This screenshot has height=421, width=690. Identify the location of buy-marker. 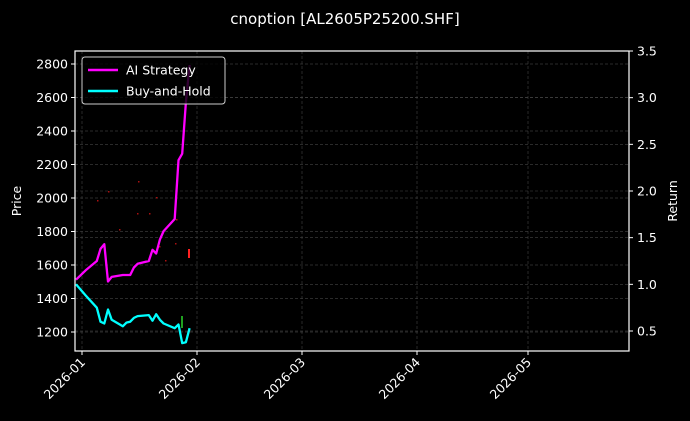
(182, 322).